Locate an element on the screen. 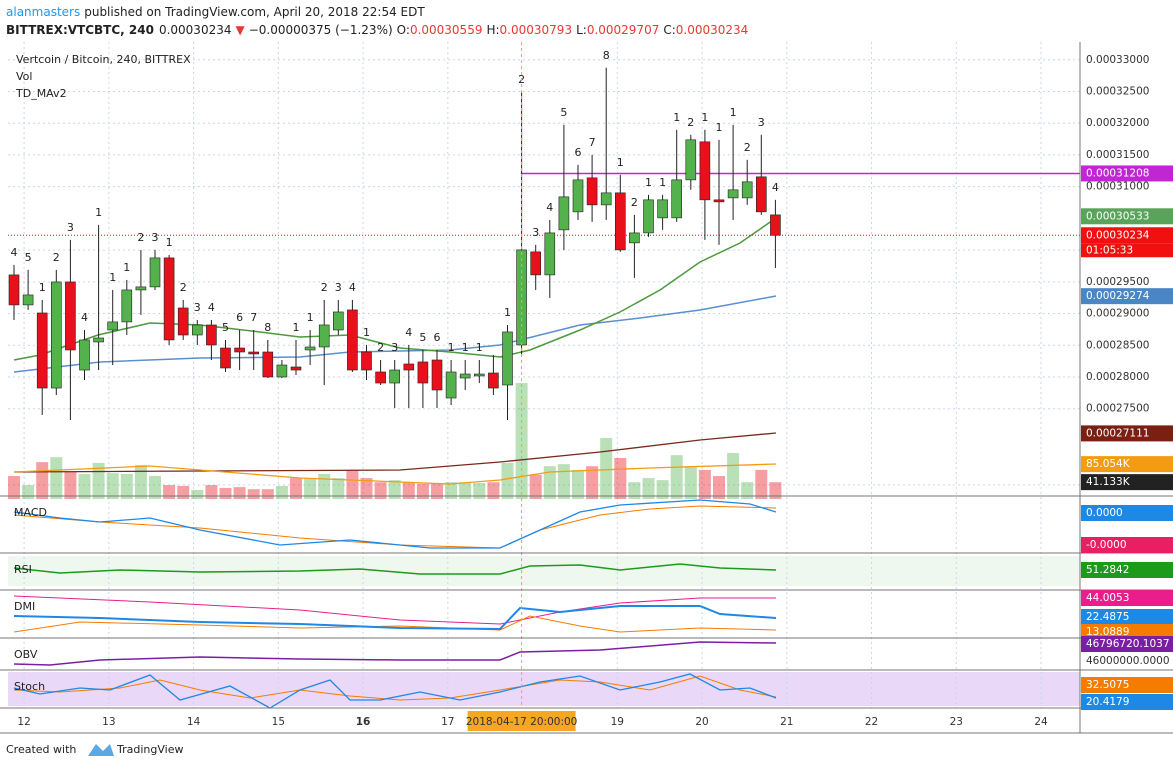  indicator-name: MACD is located at coordinates (30, 512).